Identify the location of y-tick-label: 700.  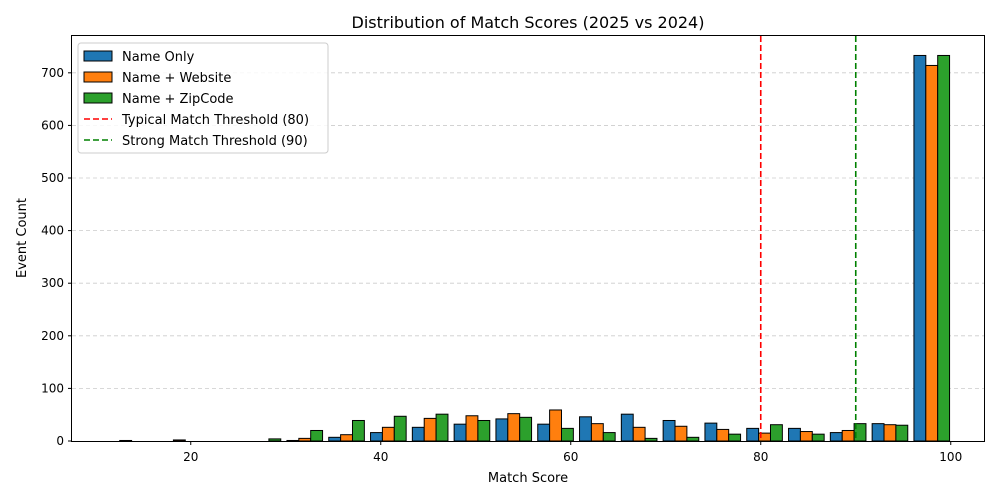
(52, 73).